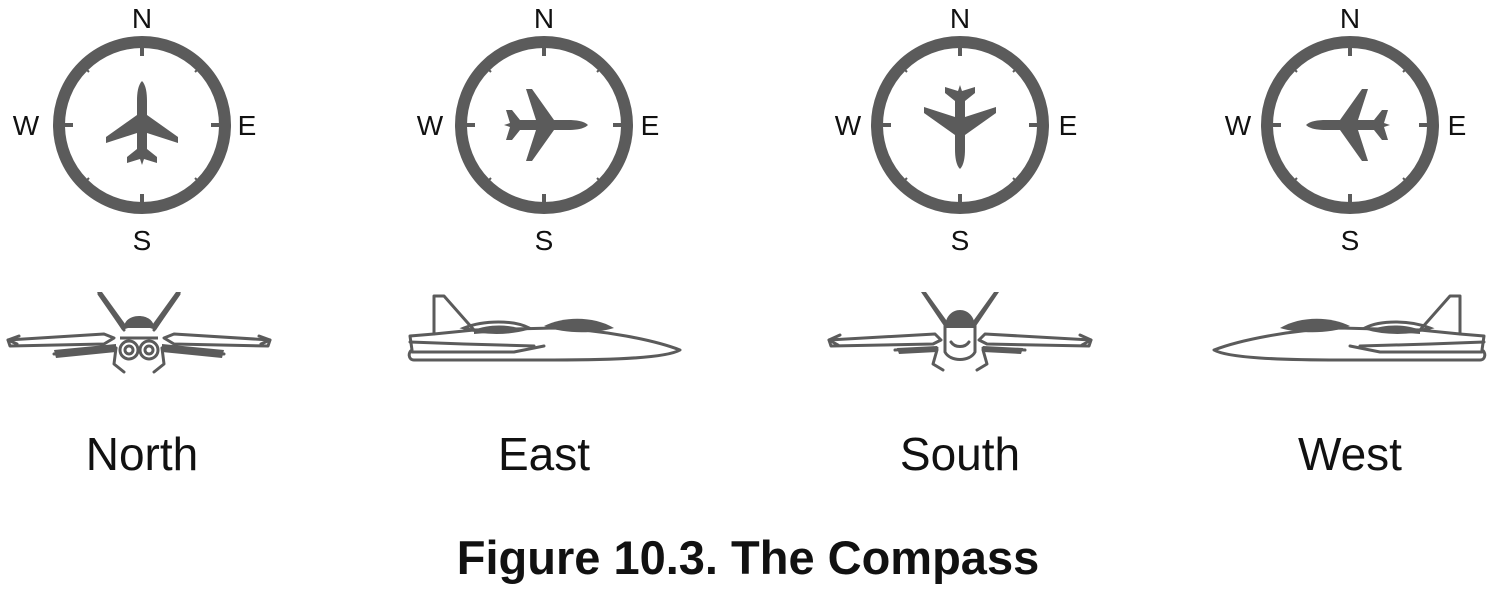  What do you see at coordinates (748, 557) in the screenshot?
I see `figure-caption: Figure 10.3. The Compass` at bounding box center [748, 557].